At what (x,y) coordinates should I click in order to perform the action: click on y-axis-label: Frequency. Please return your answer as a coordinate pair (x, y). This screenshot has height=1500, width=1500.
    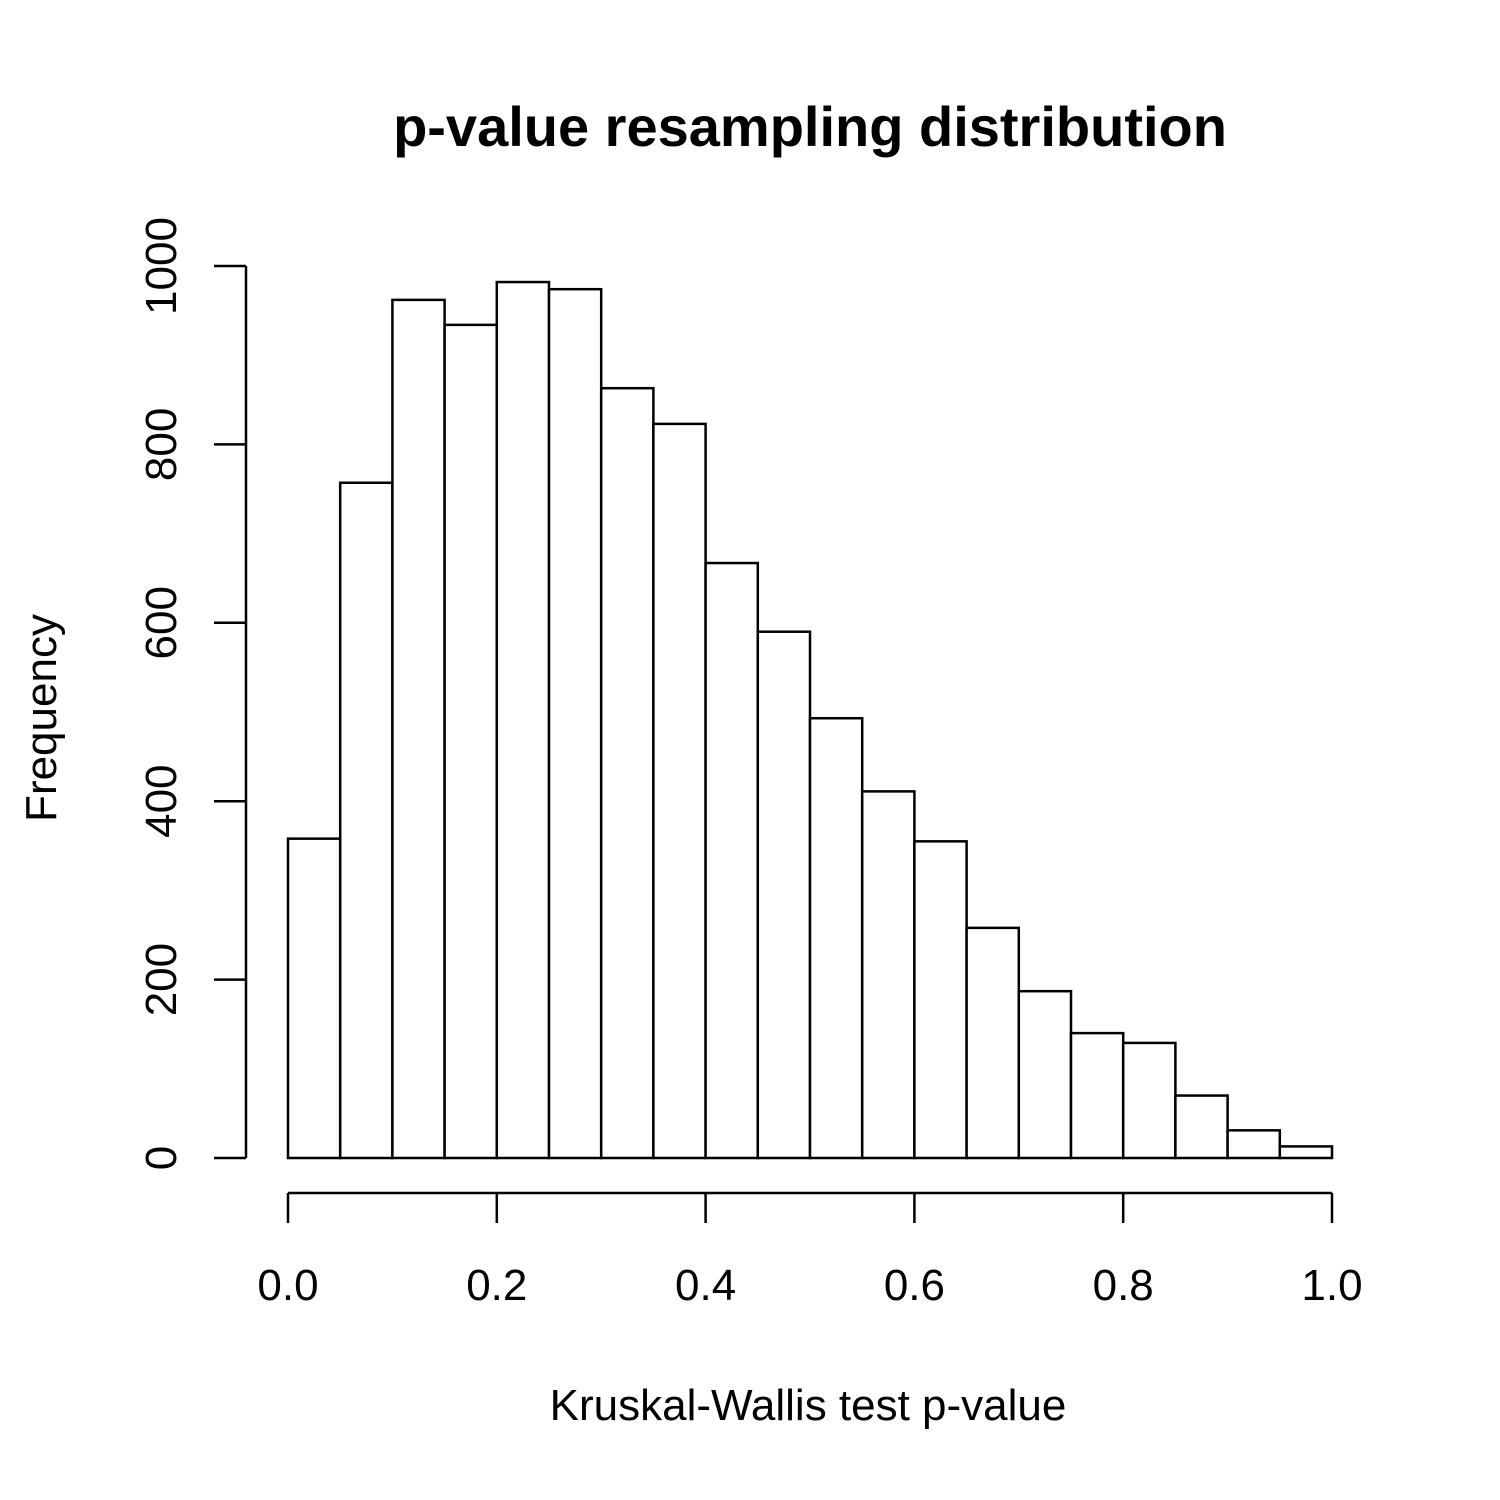
    Looking at the image, I should click on (41, 718).